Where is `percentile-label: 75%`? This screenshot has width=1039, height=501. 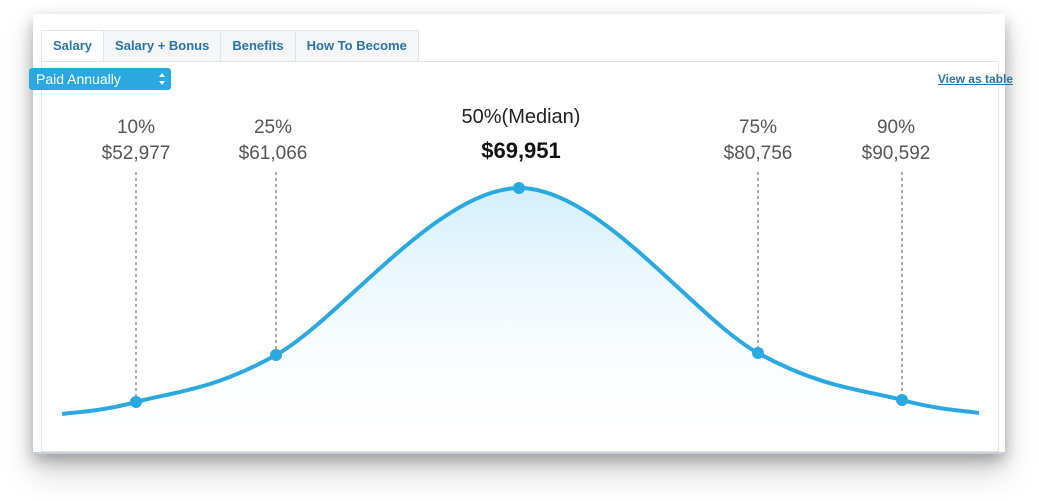 percentile-label: 75% is located at coordinates (758, 127).